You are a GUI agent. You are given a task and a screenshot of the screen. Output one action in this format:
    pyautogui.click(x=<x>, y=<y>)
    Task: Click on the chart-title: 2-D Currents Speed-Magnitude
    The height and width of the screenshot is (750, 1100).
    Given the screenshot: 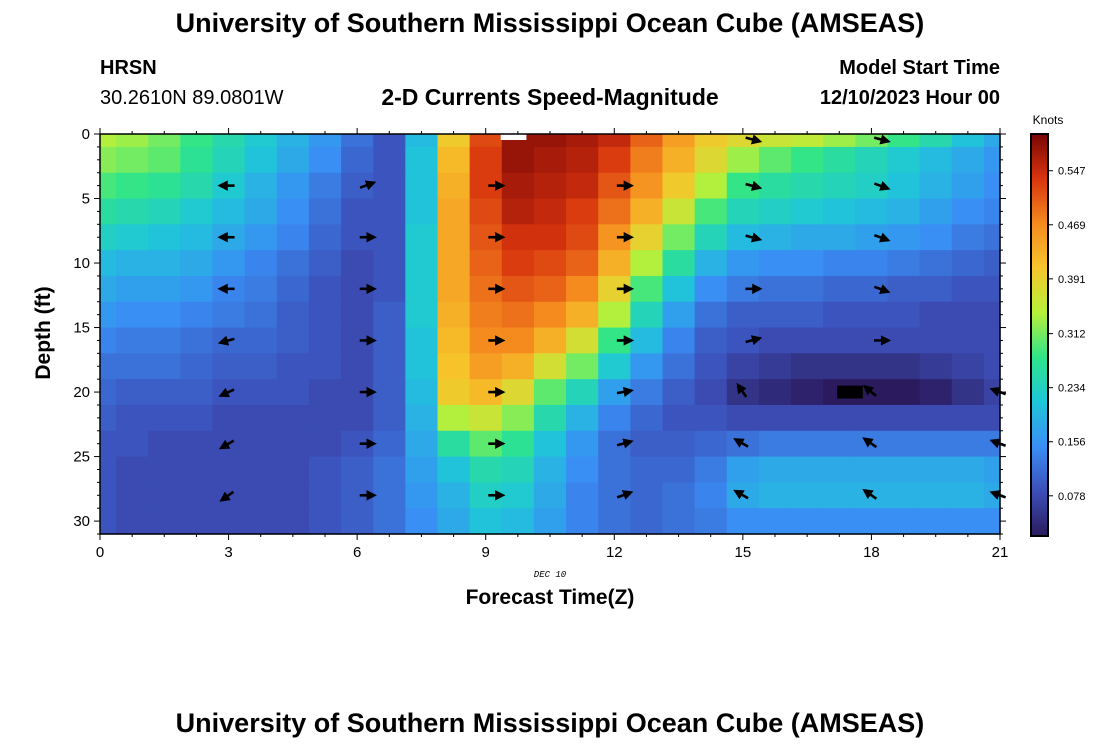 What is the action you would take?
    pyautogui.click(x=550, y=97)
    